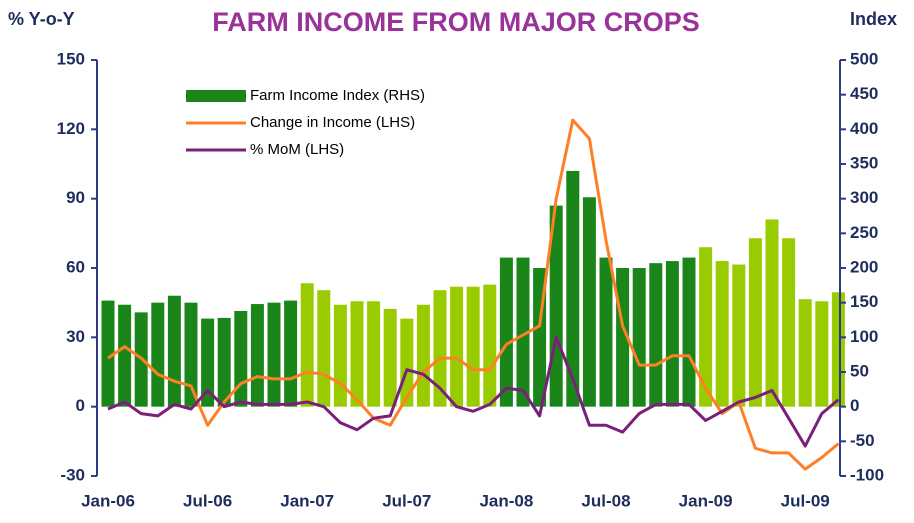 The image size is (914, 523). Describe the element at coordinates (864, 336) in the screenshot. I see `y2-tick-label: 100` at that location.